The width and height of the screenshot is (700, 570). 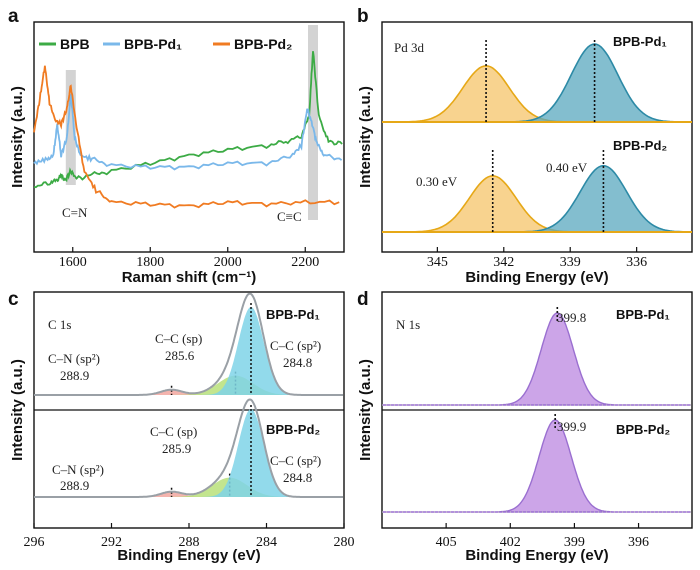 I want to click on c2-csp-value: 285.9, so click(x=176, y=448).